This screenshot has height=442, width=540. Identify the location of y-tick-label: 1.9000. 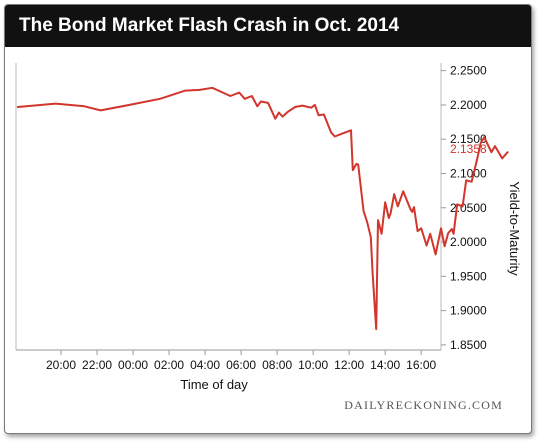
(468, 311).